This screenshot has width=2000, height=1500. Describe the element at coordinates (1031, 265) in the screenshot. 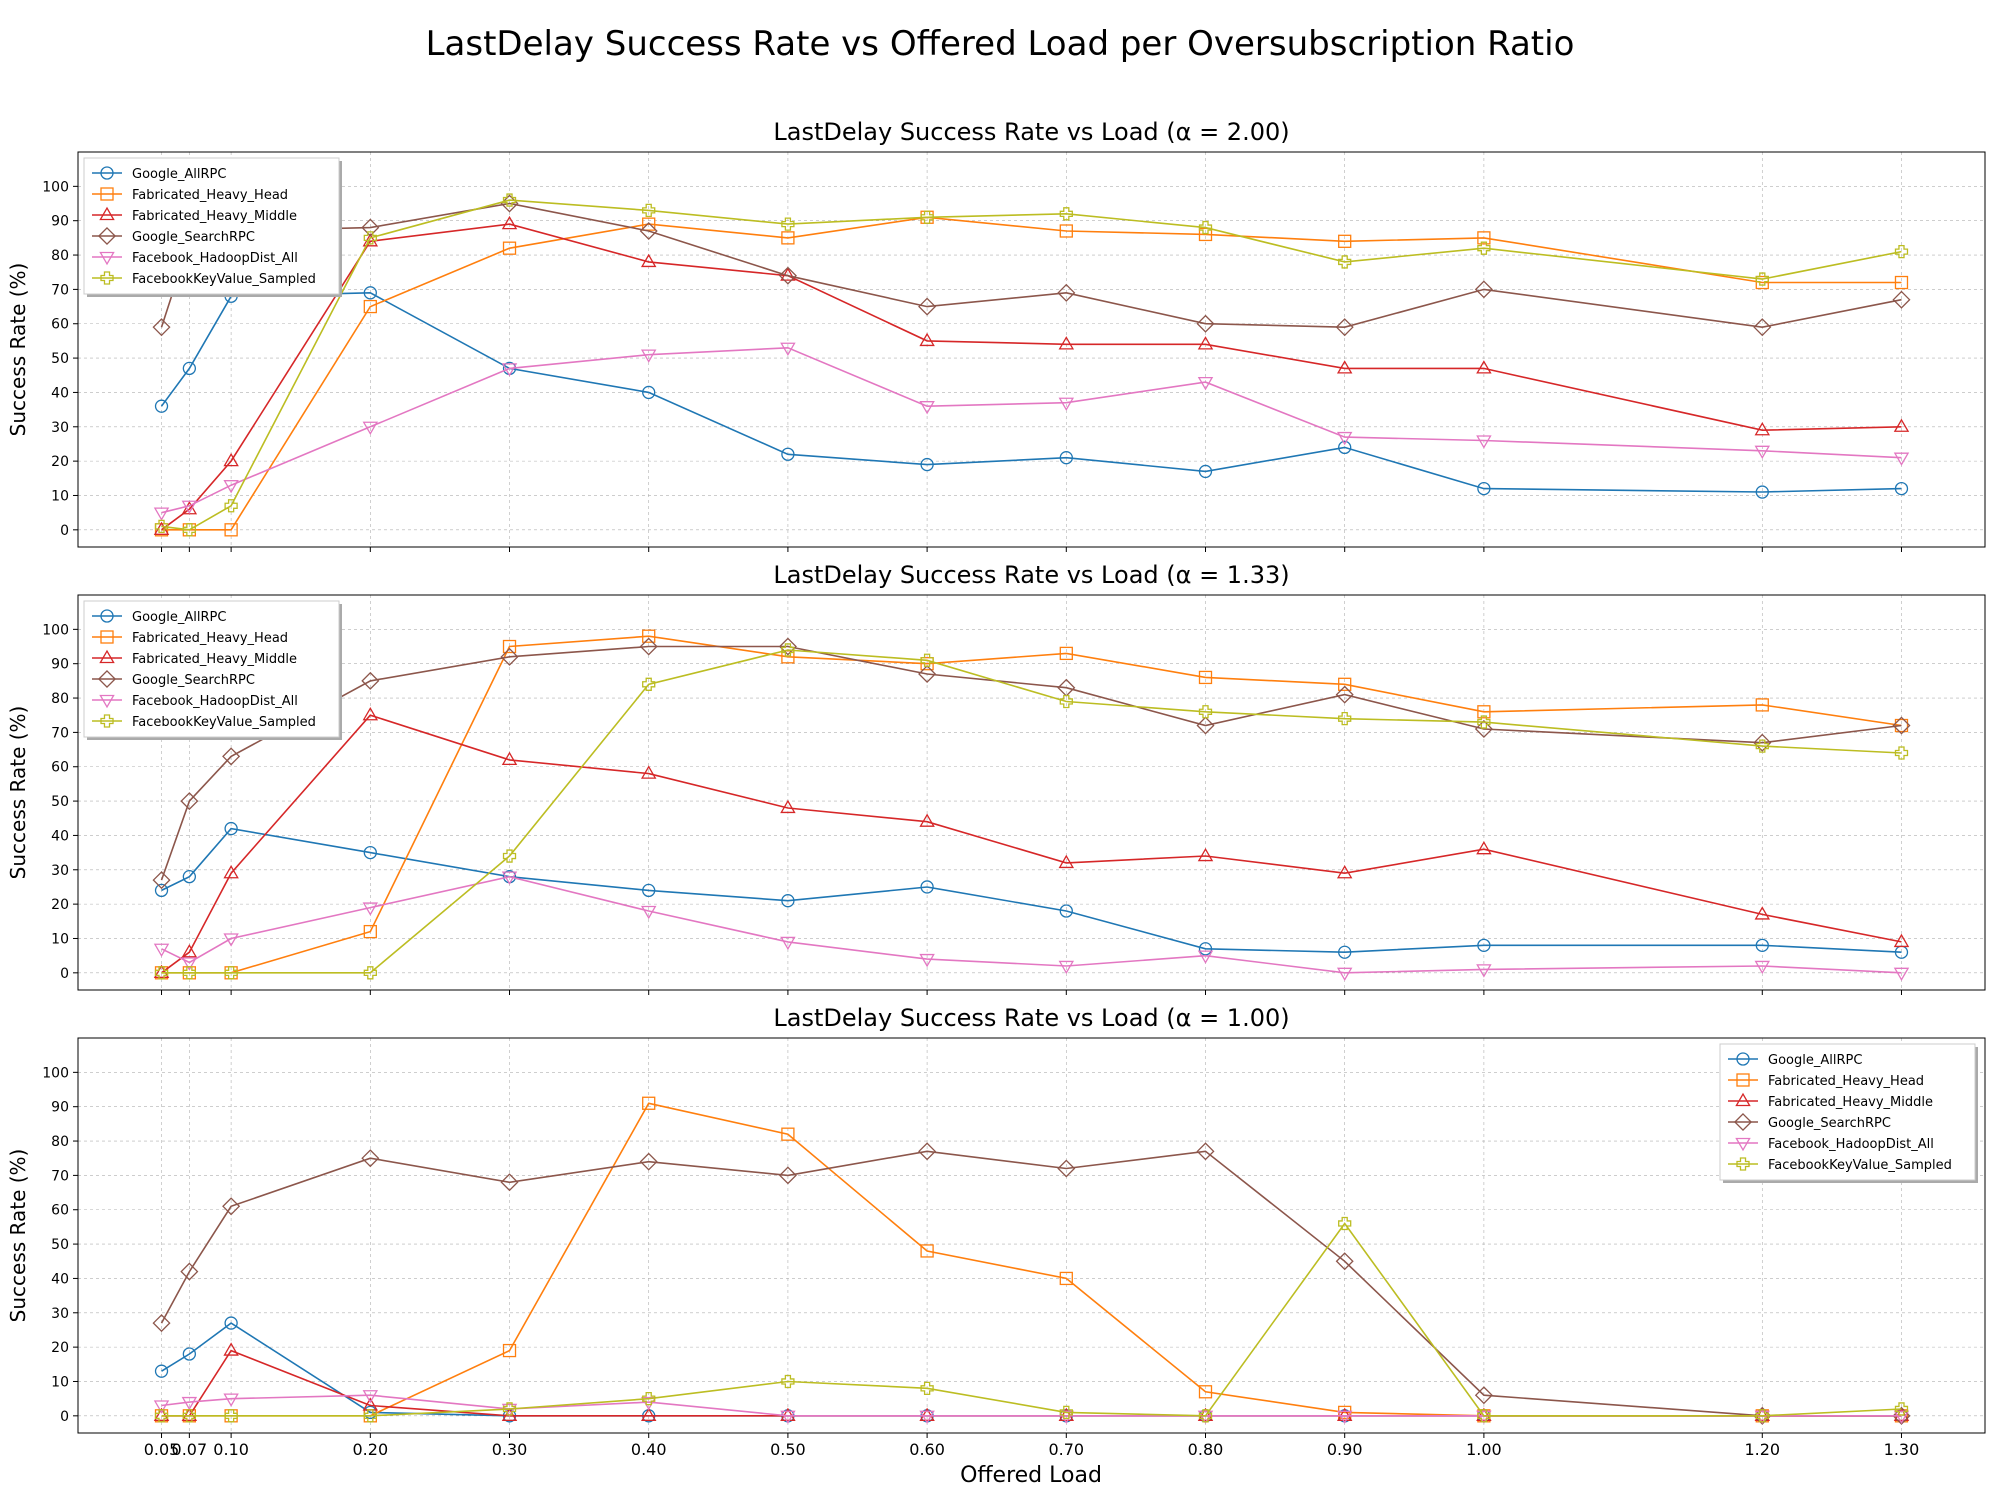

I see `series-Google_SearchRPC` at that location.